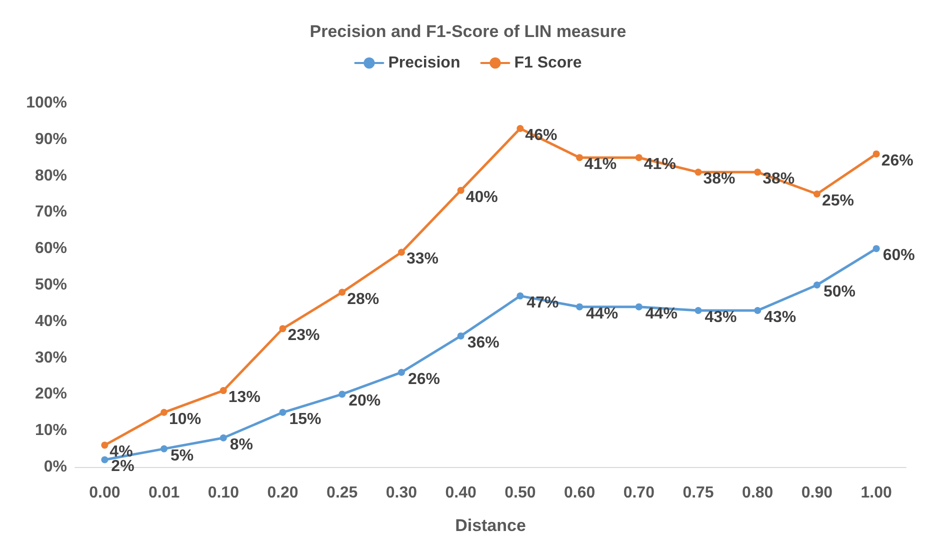  I want to click on annotation: 41%, so click(600, 165).